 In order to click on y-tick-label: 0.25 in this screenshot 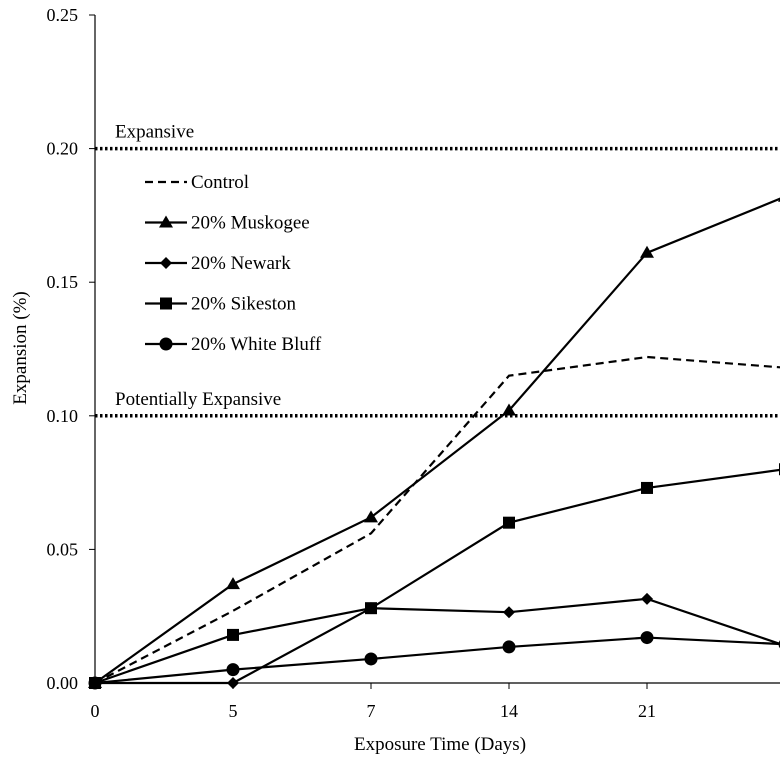, I will do `click(63, 15)`.